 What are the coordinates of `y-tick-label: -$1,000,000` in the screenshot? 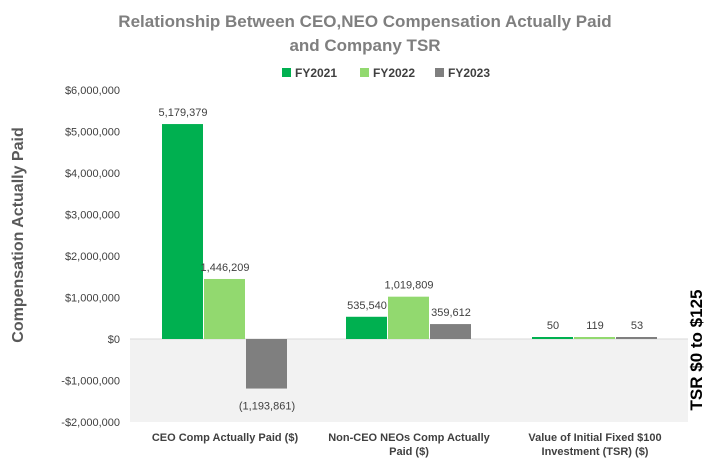 It's located at (90, 382).